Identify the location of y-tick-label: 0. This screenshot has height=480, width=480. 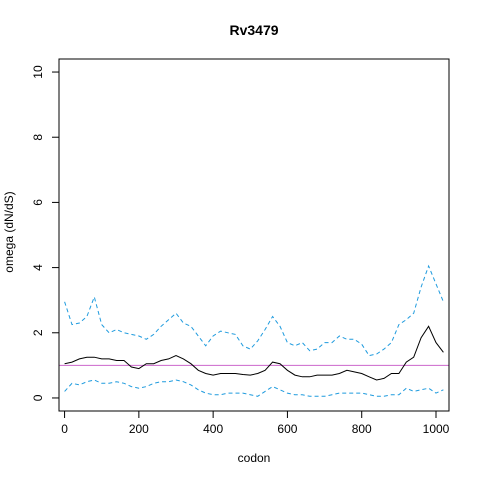
(38, 397).